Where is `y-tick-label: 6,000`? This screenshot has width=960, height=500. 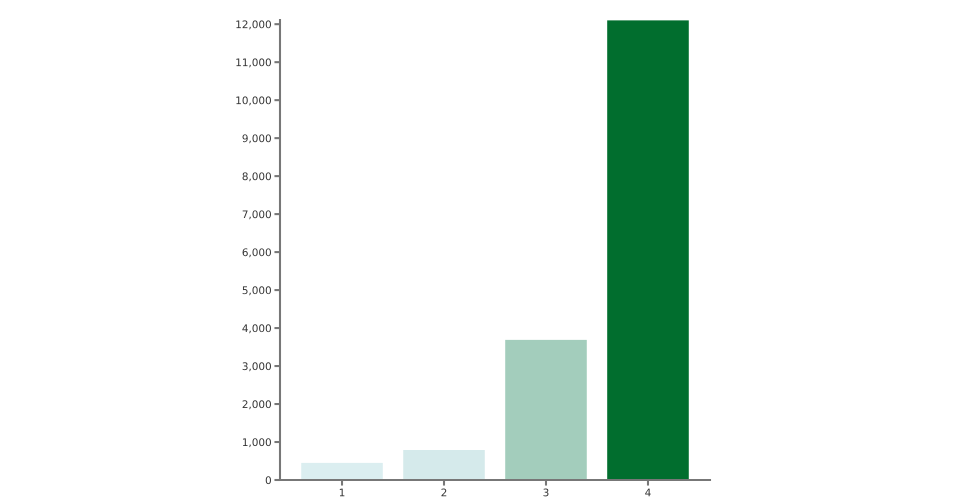 y-tick-label: 6,000 is located at coordinates (256, 253).